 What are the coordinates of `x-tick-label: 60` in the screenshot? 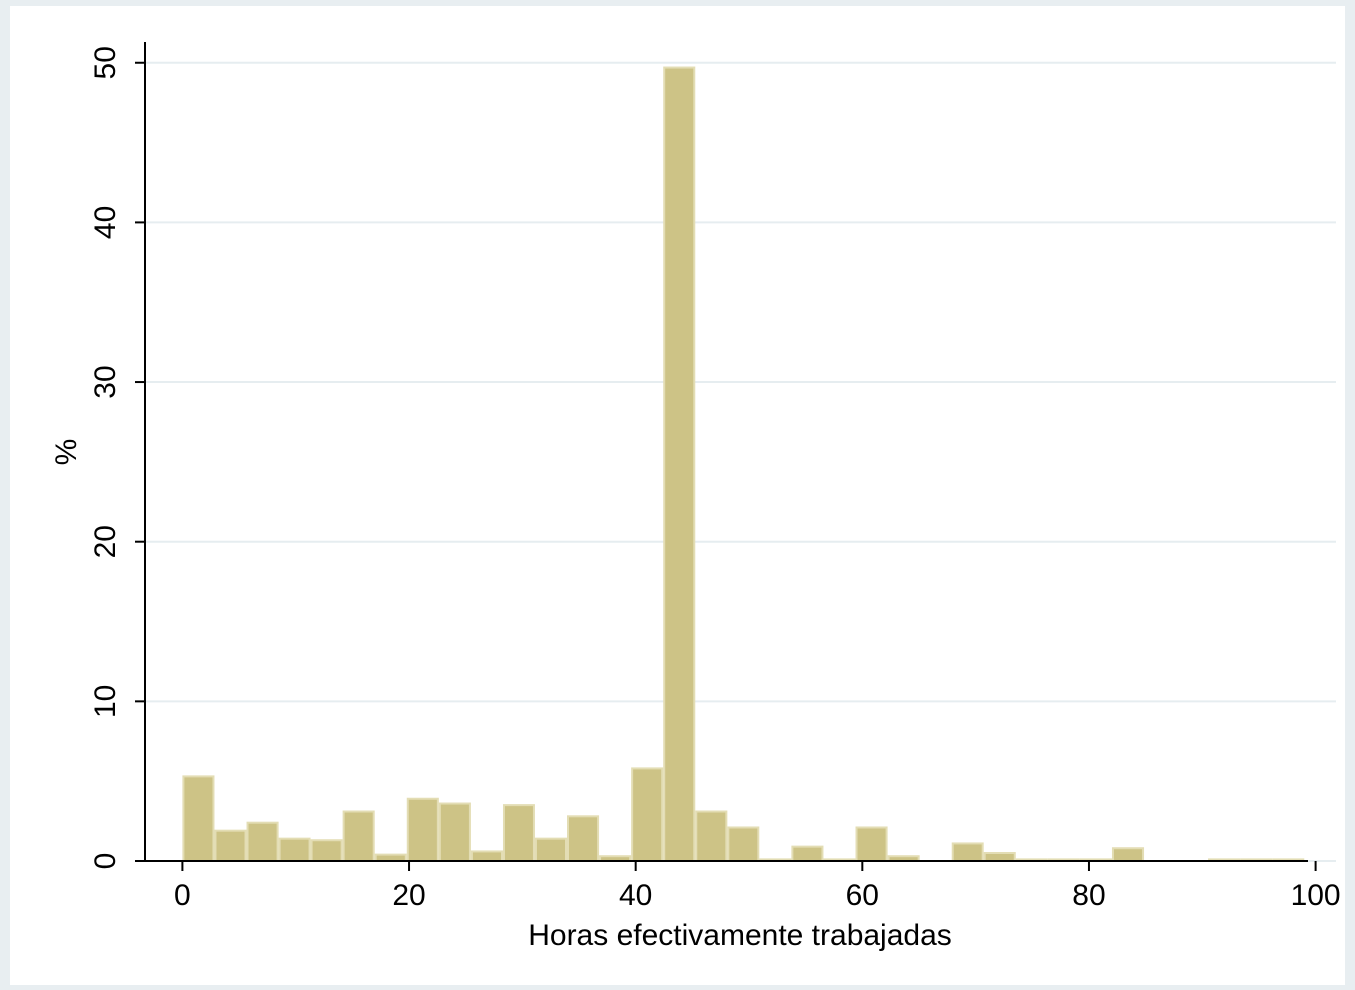 It's located at (862, 895).